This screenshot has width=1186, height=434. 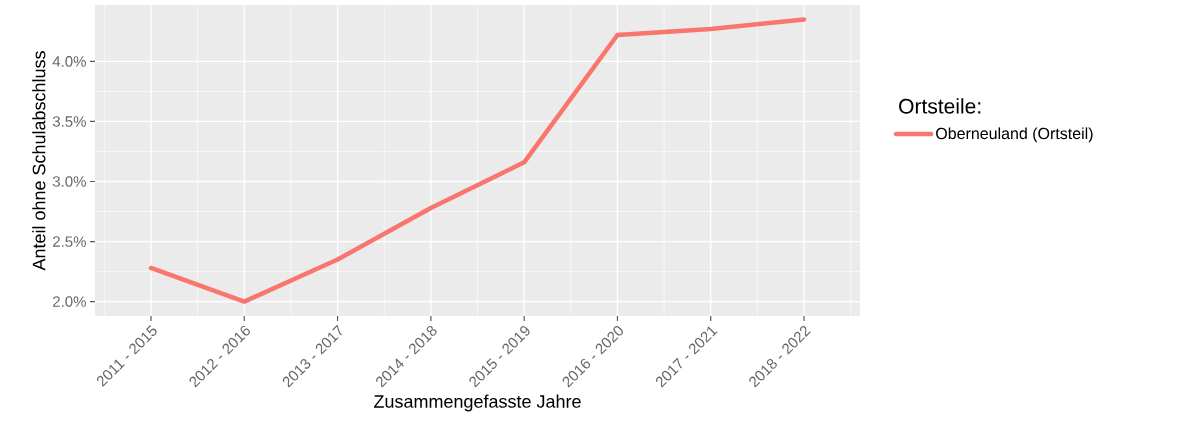 I want to click on legend-label: Oberneuland (Ortsteil), so click(x=1014, y=135).